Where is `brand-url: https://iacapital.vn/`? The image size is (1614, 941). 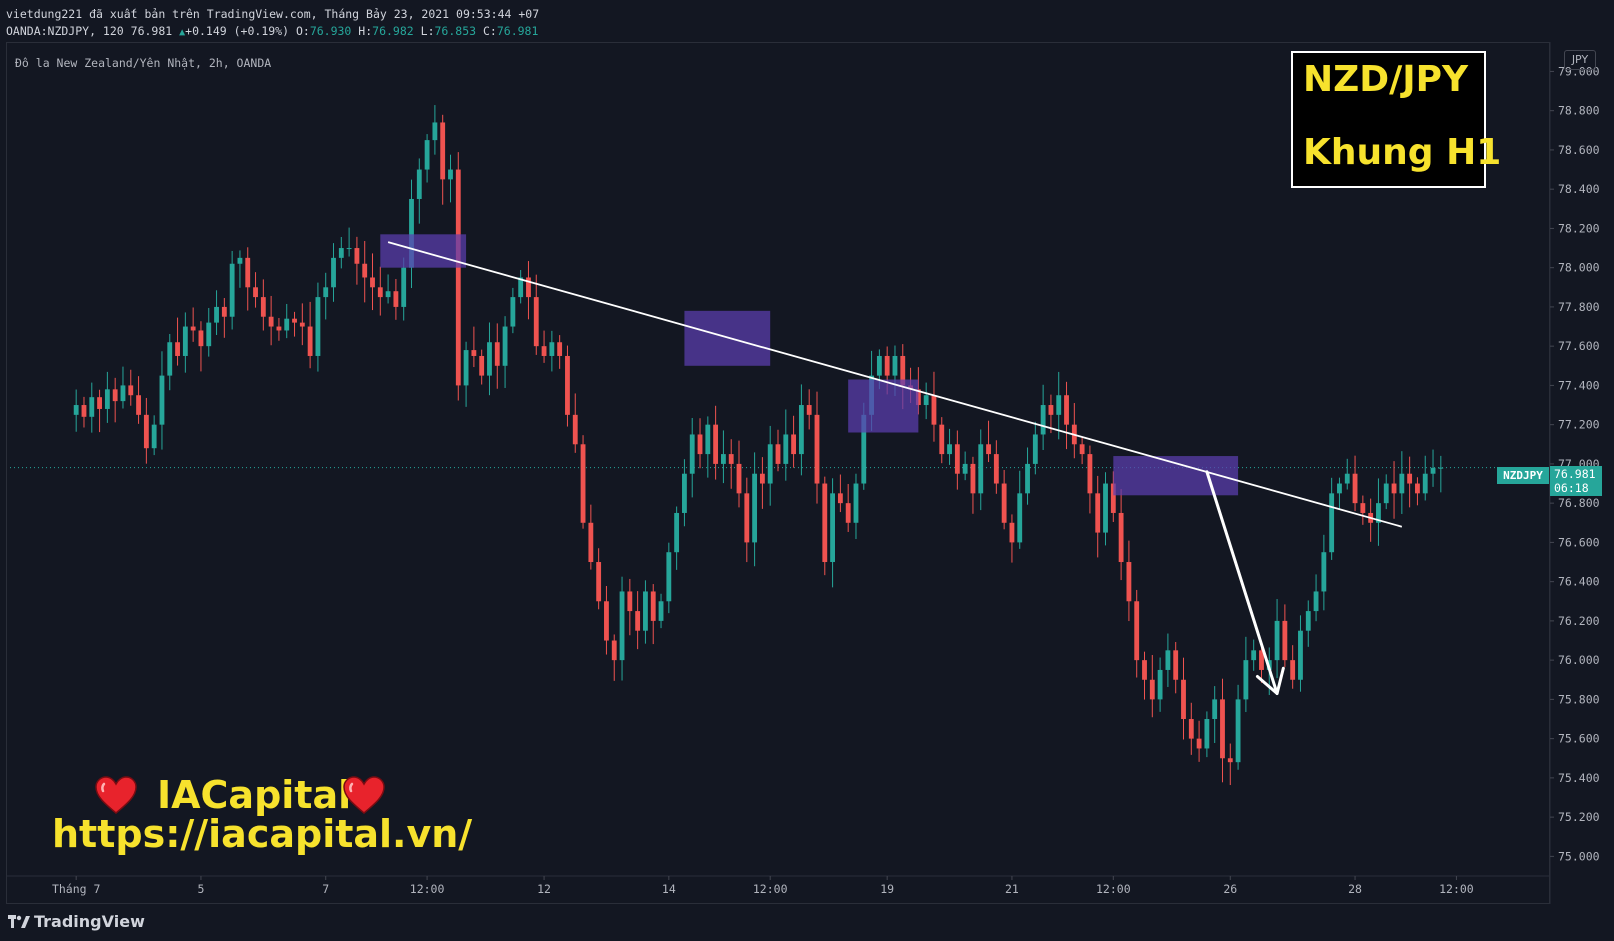 brand-url: https://iacapital.vn/ is located at coordinates (262, 834).